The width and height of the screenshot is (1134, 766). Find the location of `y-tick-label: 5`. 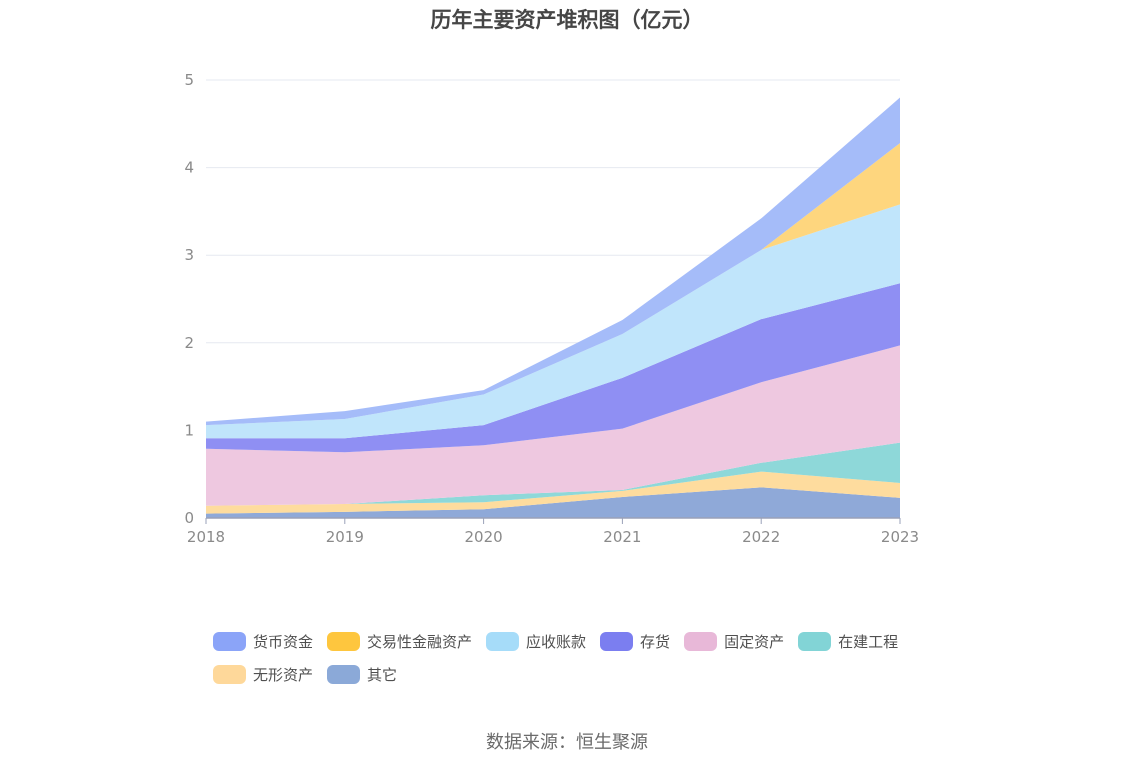

y-tick-label: 5 is located at coordinates (189, 80).